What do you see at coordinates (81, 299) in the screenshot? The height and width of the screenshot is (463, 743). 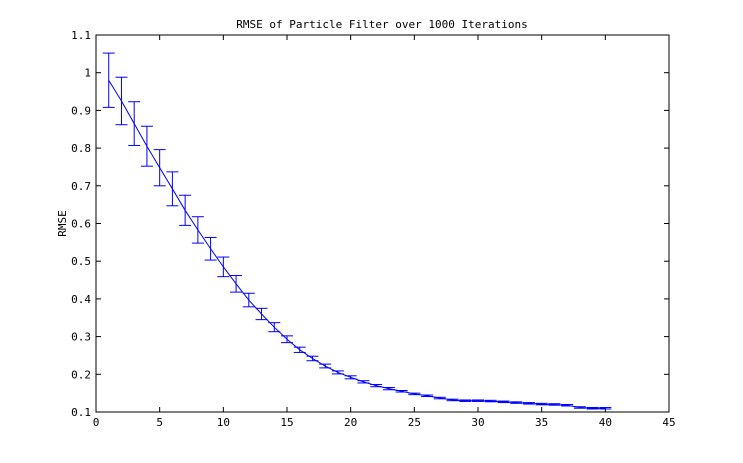 I see `y-tick-label-3: 0.4` at bounding box center [81, 299].